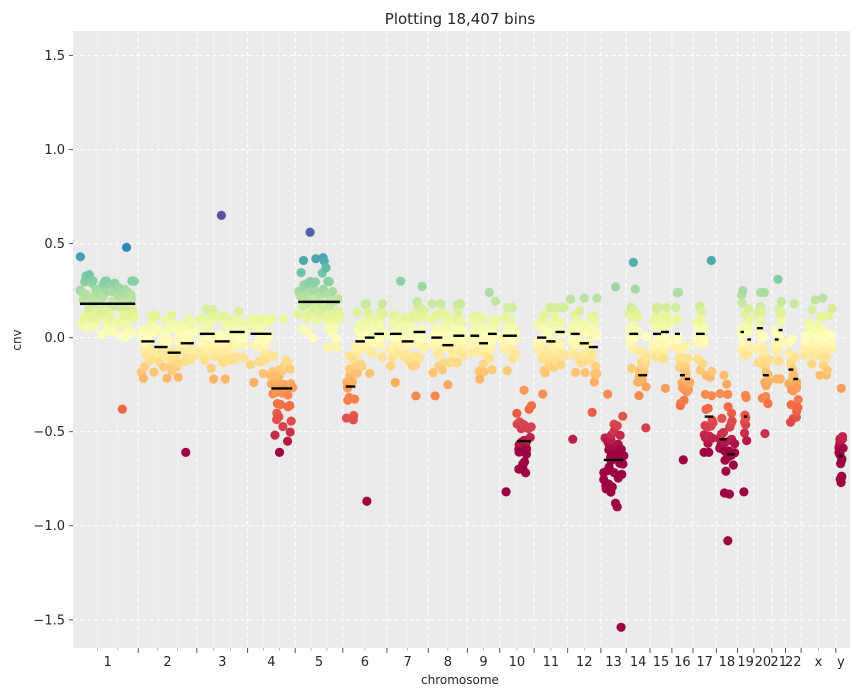 The width and height of the screenshot is (857, 696). I want to click on y-tick-label: −1.0, so click(49, 526).